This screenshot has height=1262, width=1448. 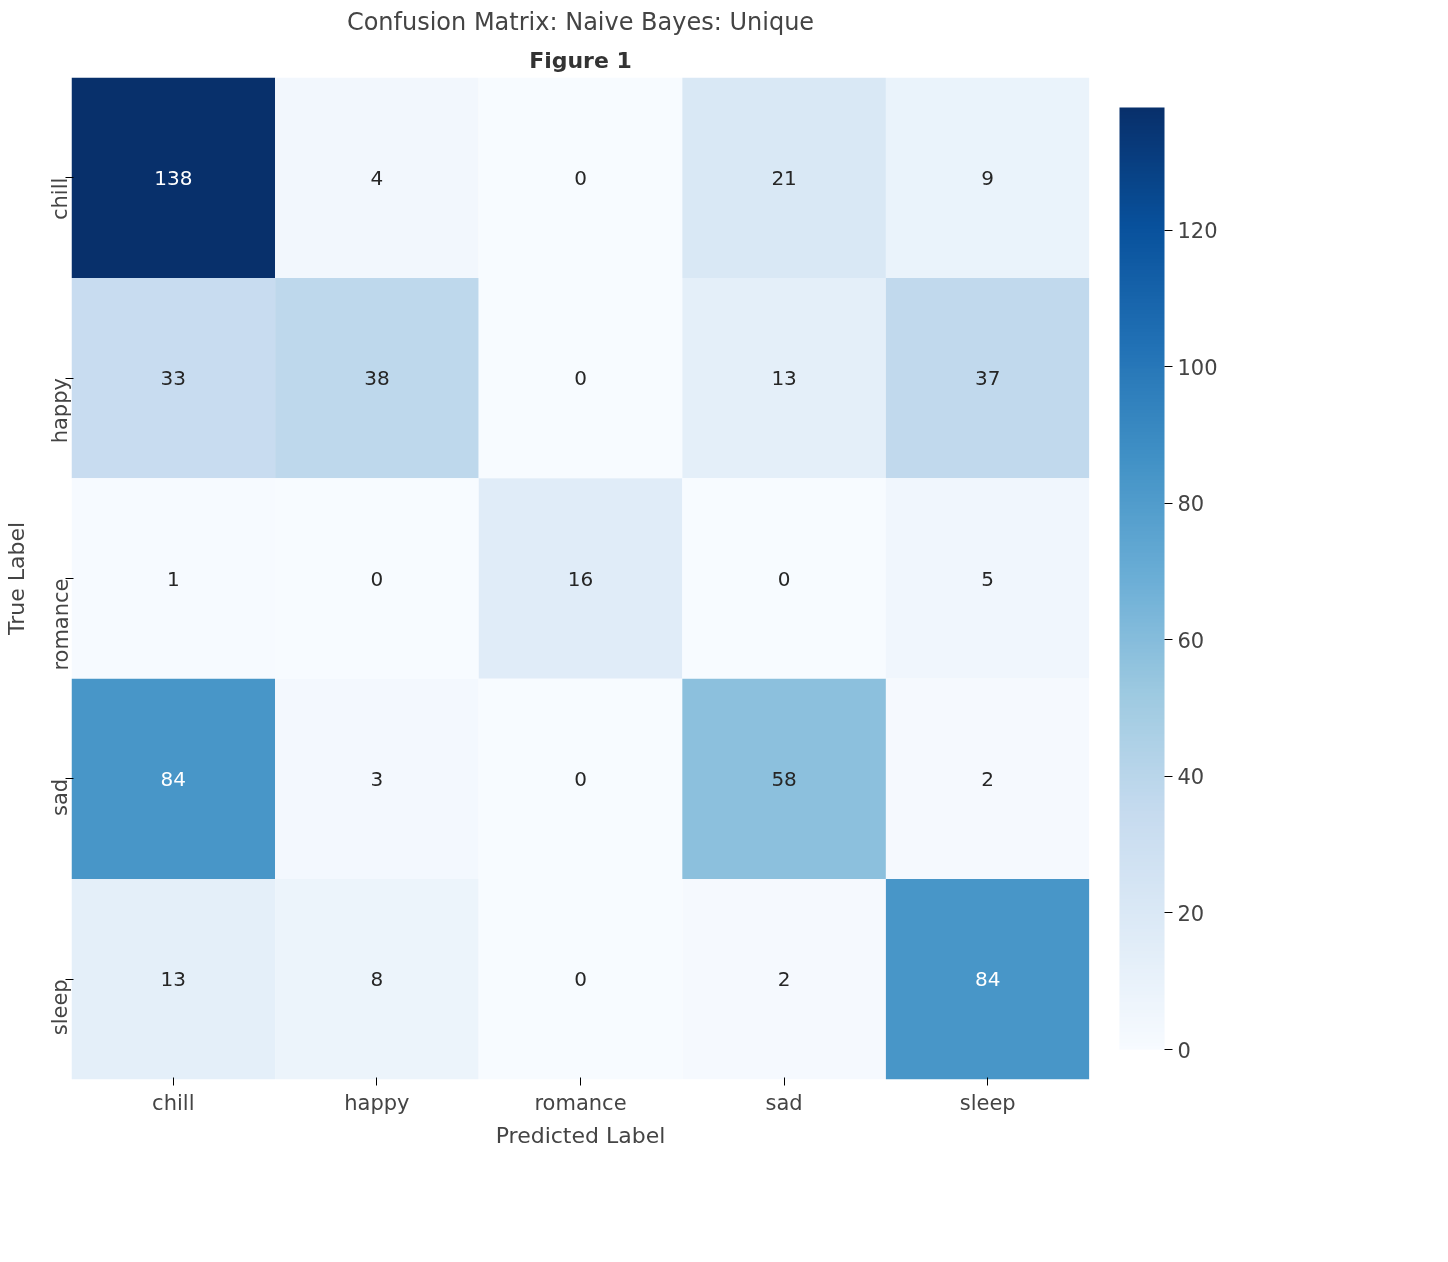 What do you see at coordinates (60, 624) in the screenshot?
I see `y-tick-label: romance` at bounding box center [60, 624].